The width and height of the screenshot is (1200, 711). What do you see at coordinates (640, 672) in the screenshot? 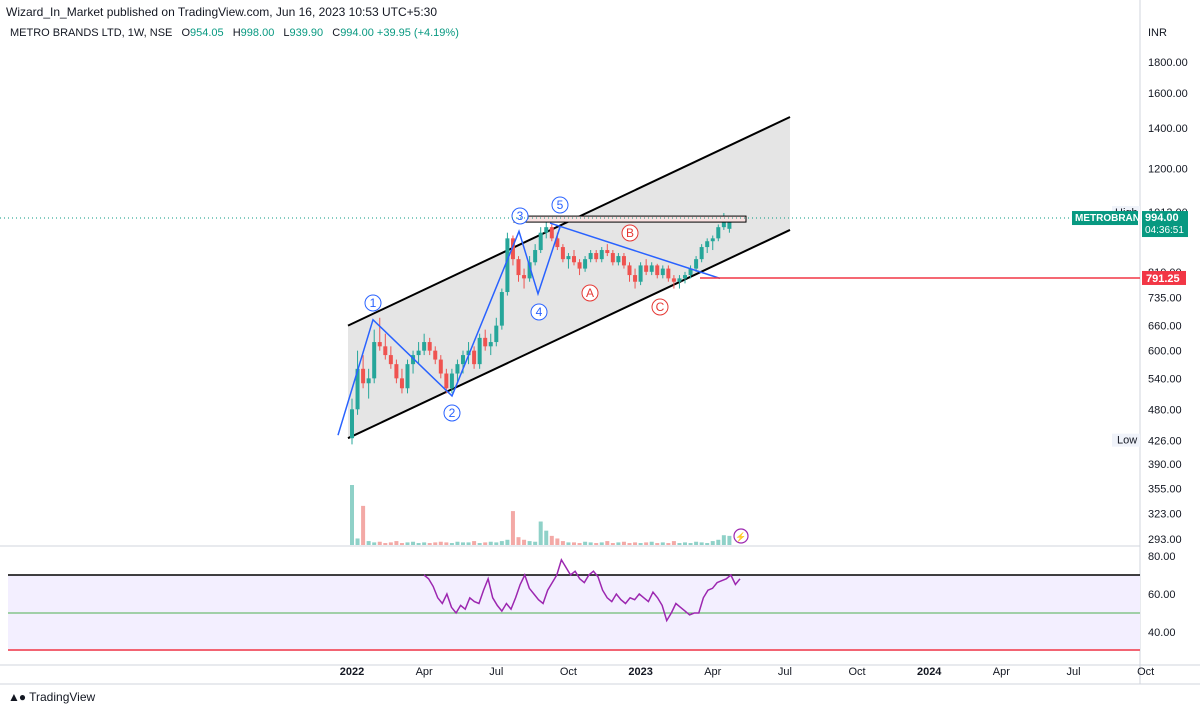
I see `x-tick-label: 2023` at bounding box center [640, 672].